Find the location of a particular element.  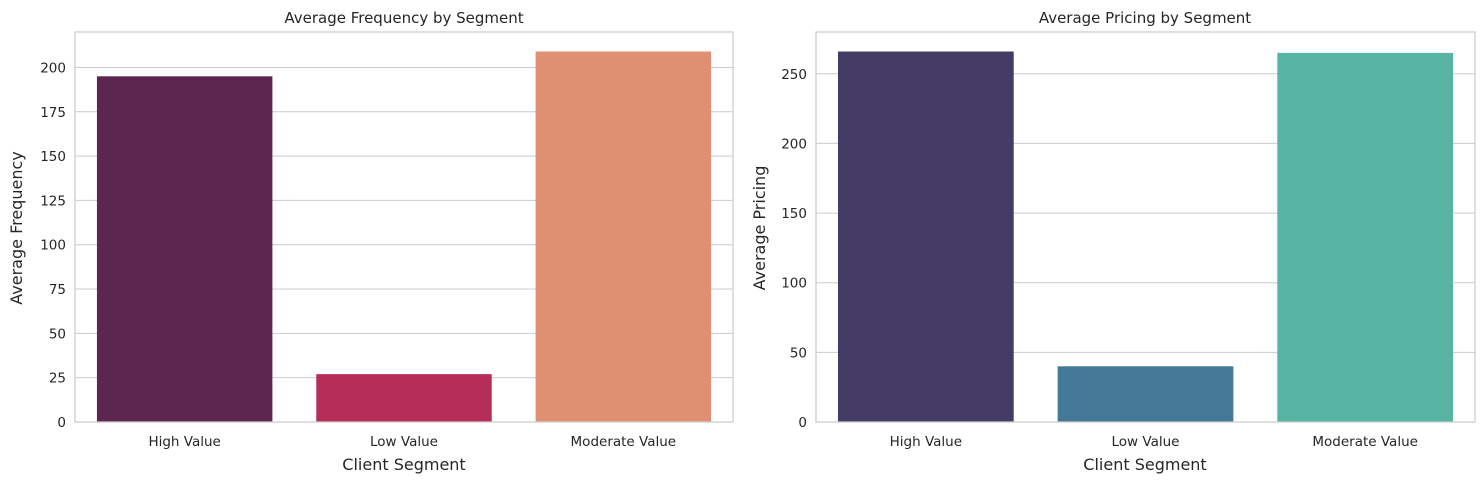

left-chart-xlabel: Client Segment is located at coordinates (403, 464).